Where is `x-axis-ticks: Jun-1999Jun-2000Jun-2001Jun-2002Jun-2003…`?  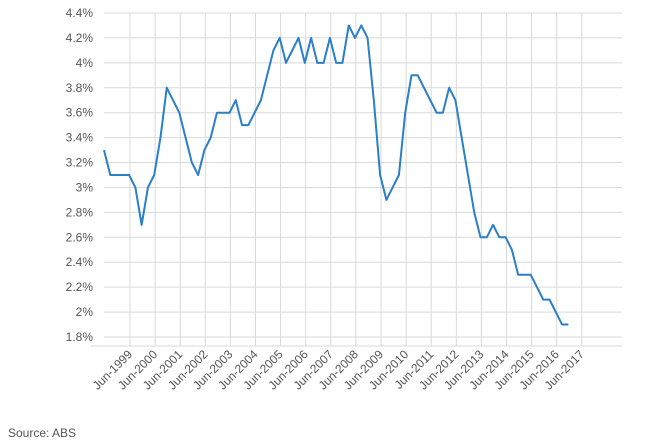 x-axis-ticks: Jun-1999Jun-2000Jun-2001Jun-2002Jun-2003… is located at coordinates (338, 370).